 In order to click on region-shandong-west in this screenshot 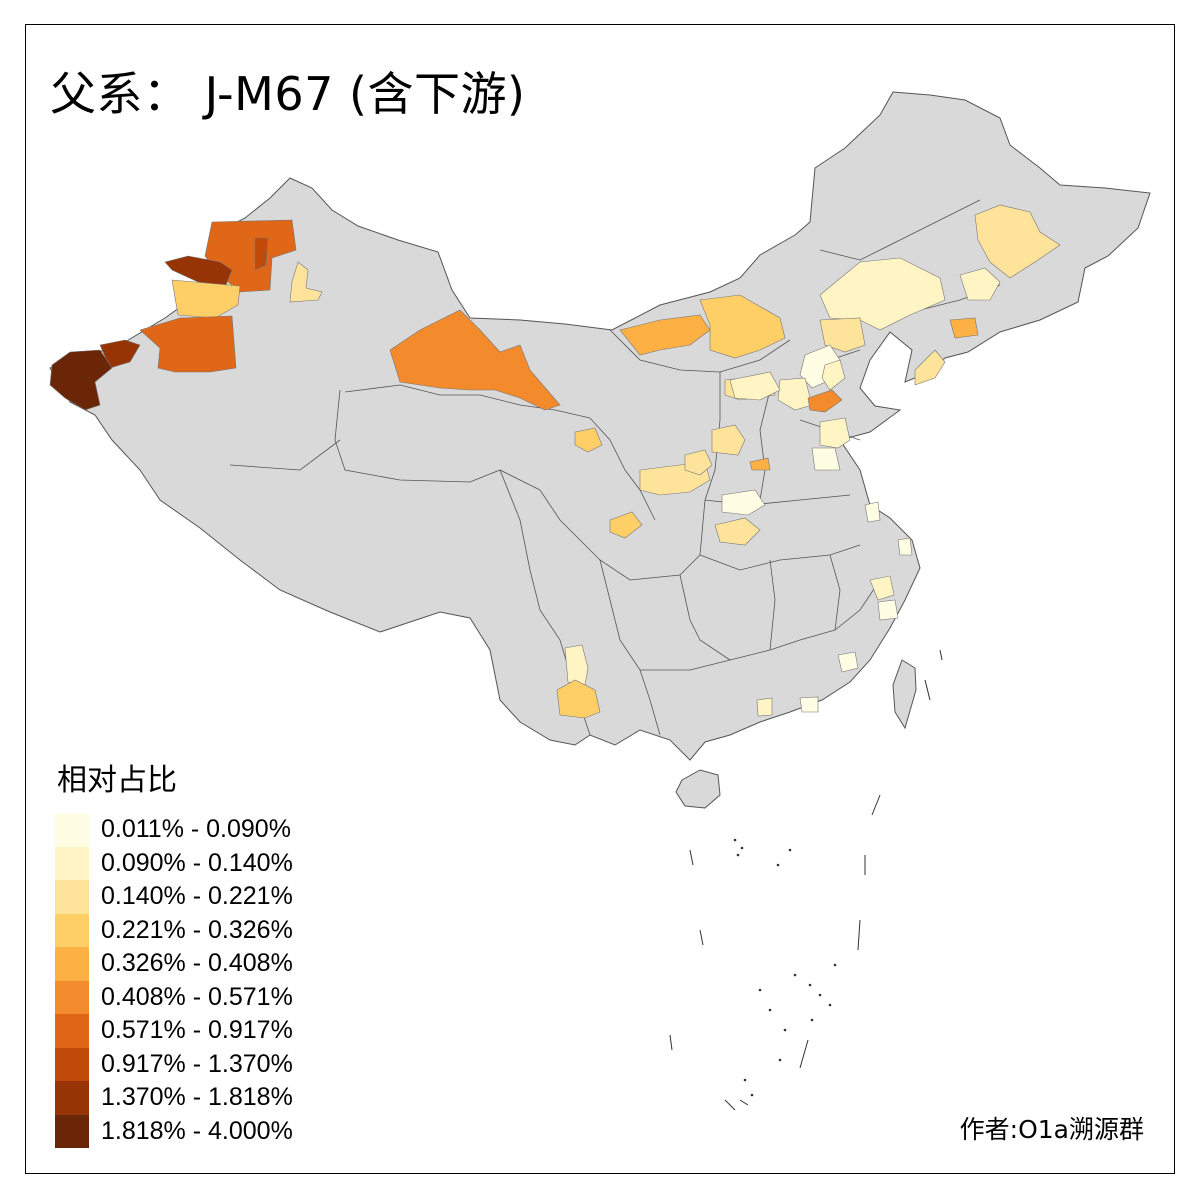, I will do `click(826, 459)`.